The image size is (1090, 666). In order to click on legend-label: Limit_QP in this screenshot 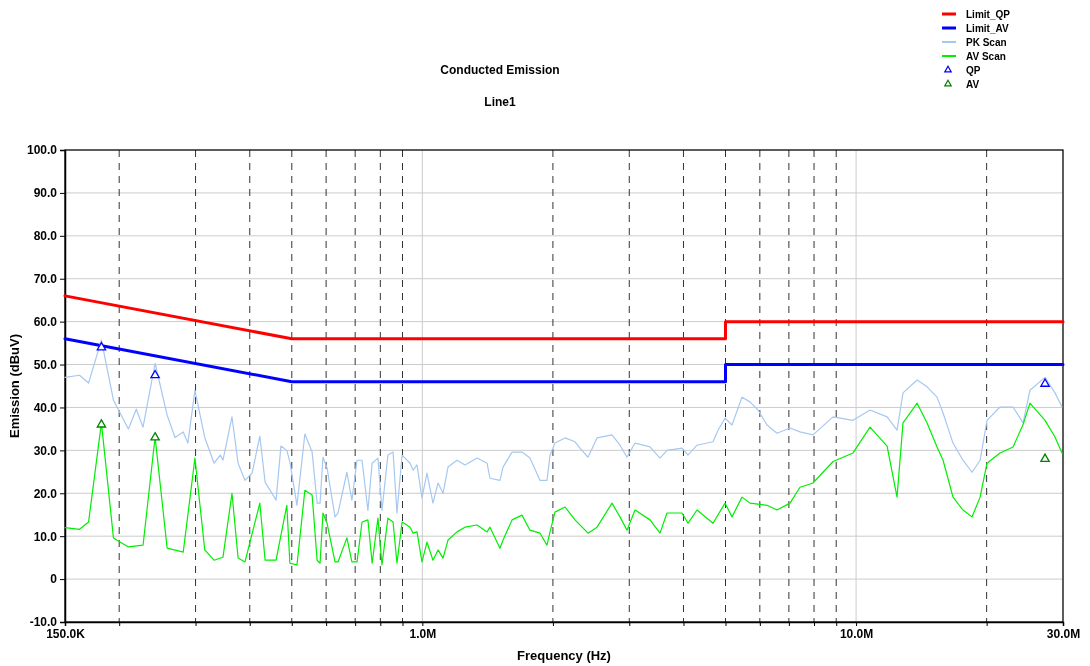, I will do `click(988, 14)`.